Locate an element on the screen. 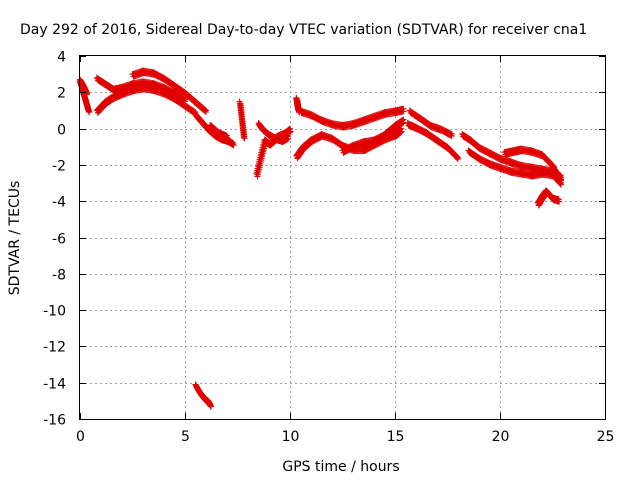  x-tick-label: 5 is located at coordinates (185, 437).